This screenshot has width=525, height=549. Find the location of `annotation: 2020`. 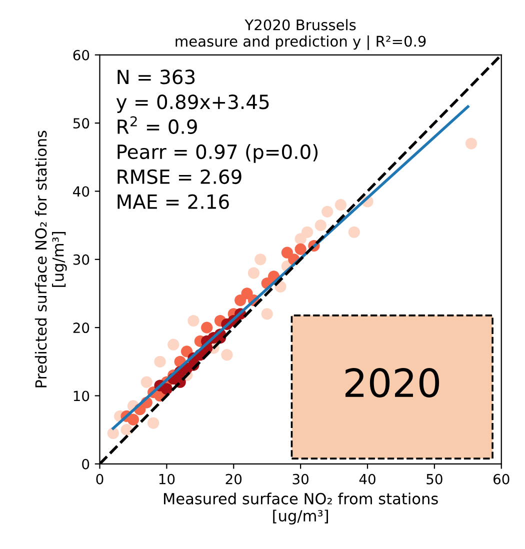

annotation: 2020 is located at coordinates (392, 383).